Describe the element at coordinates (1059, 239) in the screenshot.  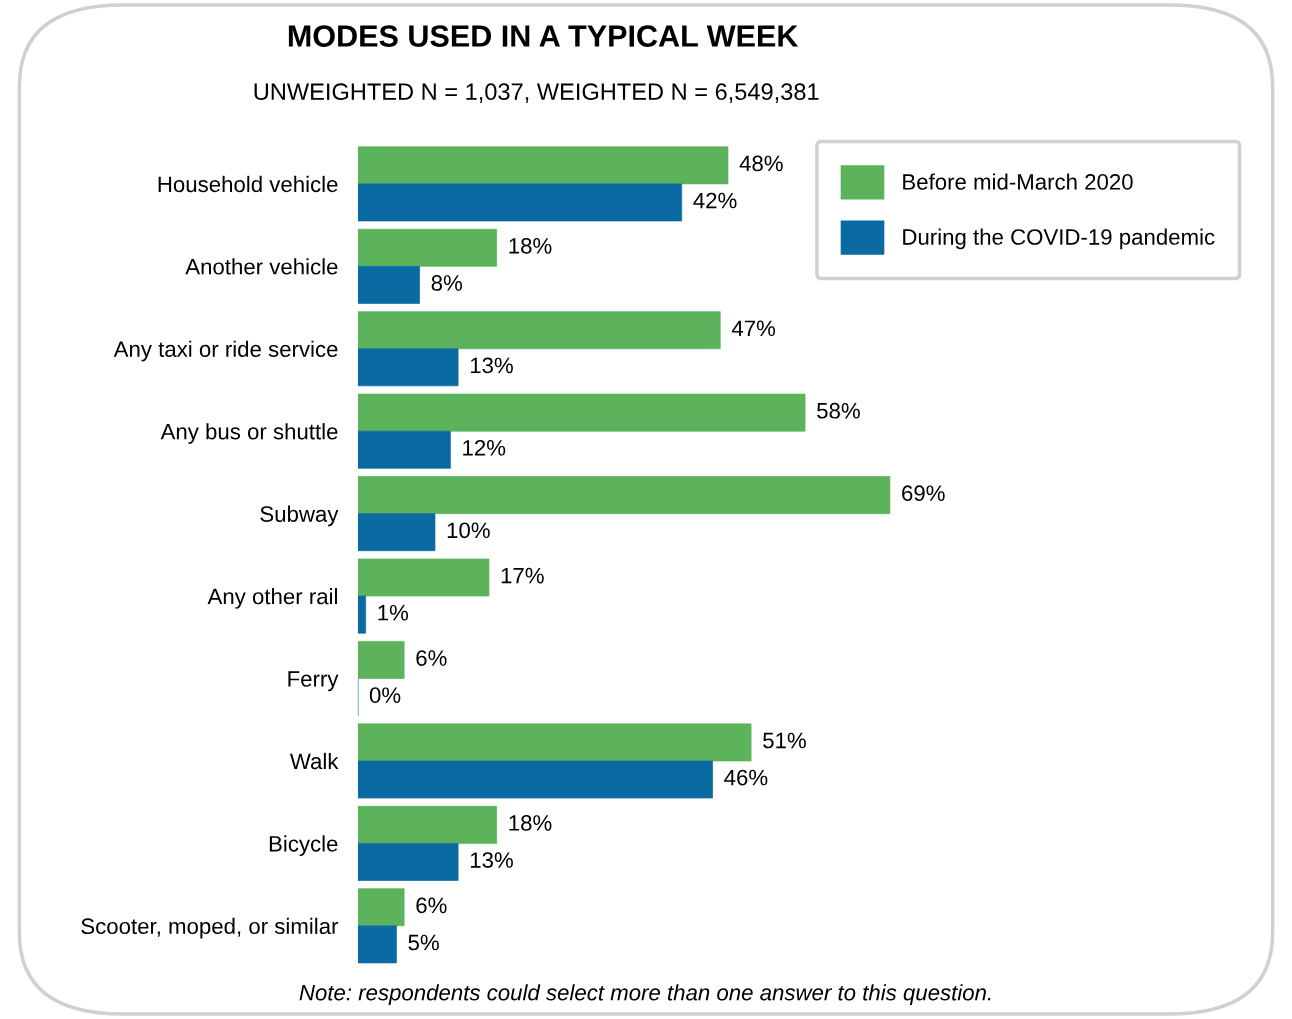
I see `legend-label: During the COVID-19 pandemic` at that location.